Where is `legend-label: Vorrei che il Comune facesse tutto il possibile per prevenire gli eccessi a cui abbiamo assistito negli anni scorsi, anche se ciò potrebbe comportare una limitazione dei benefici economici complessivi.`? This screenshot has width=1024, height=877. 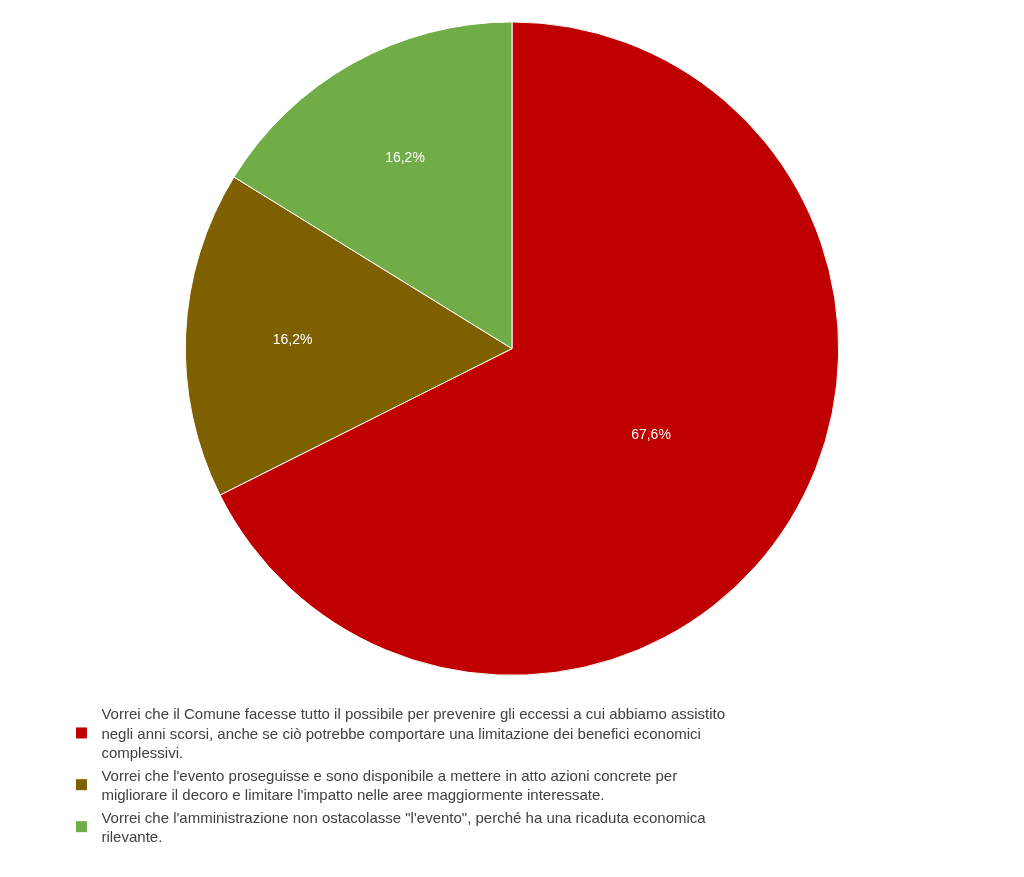 legend-label: Vorrei che il Comune facesse tutto il possibile per prevenire gli eccessi a cui abbiamo assistito negli anni scorsi, anche se ciò potrebbe comportare una limitazione dei benefici economici complessivi. is located at coordinates (413, 733).